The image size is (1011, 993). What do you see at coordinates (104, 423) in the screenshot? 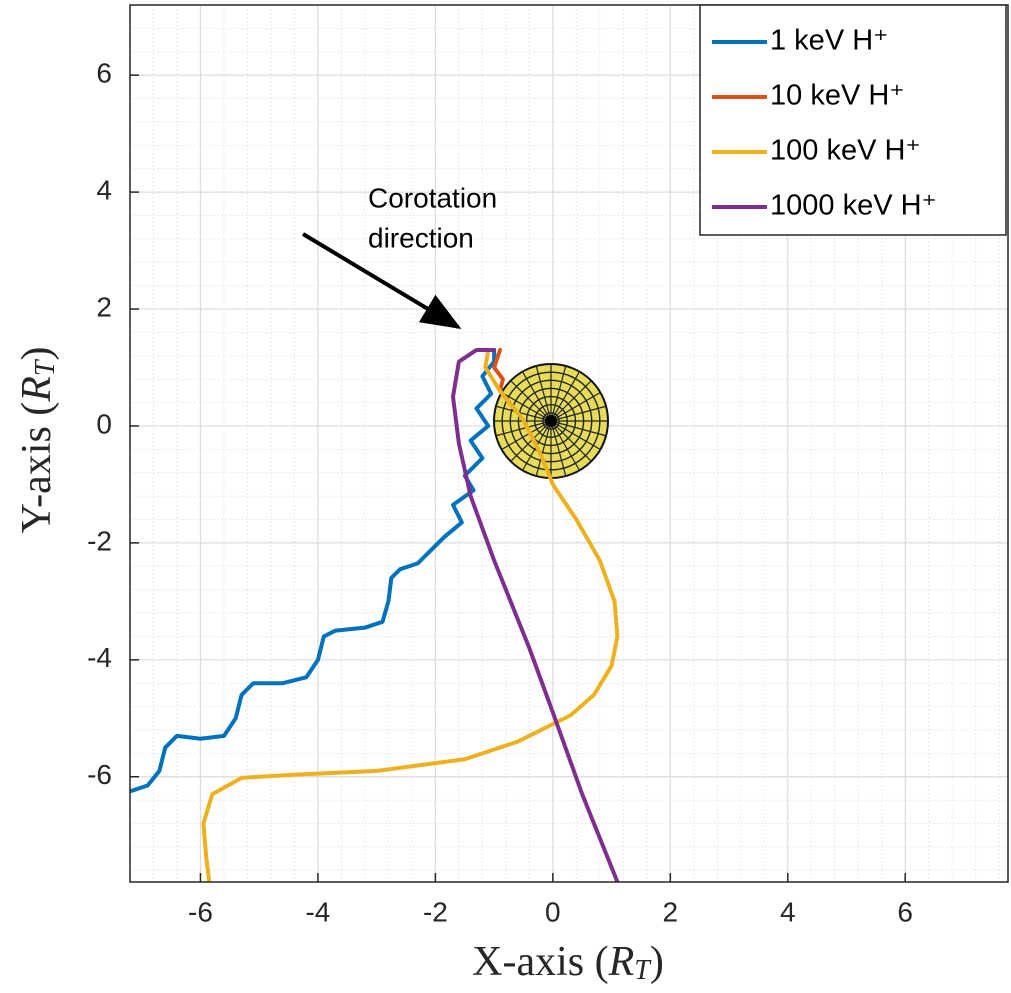
I see `y-tick-label: 0` at bounding box center [104, 423].